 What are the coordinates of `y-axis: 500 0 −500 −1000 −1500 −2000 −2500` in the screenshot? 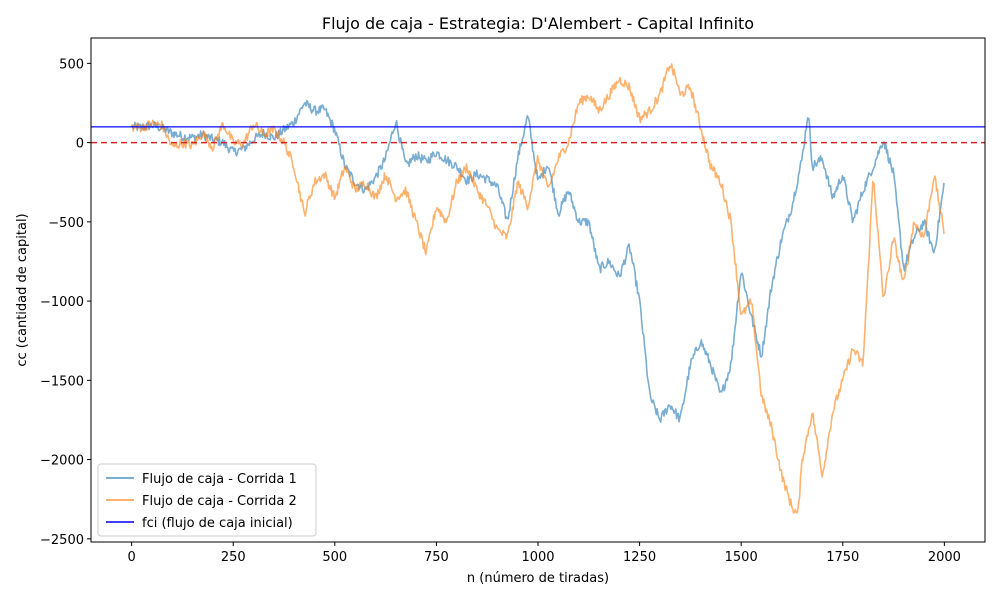 It's located at (65, 302).